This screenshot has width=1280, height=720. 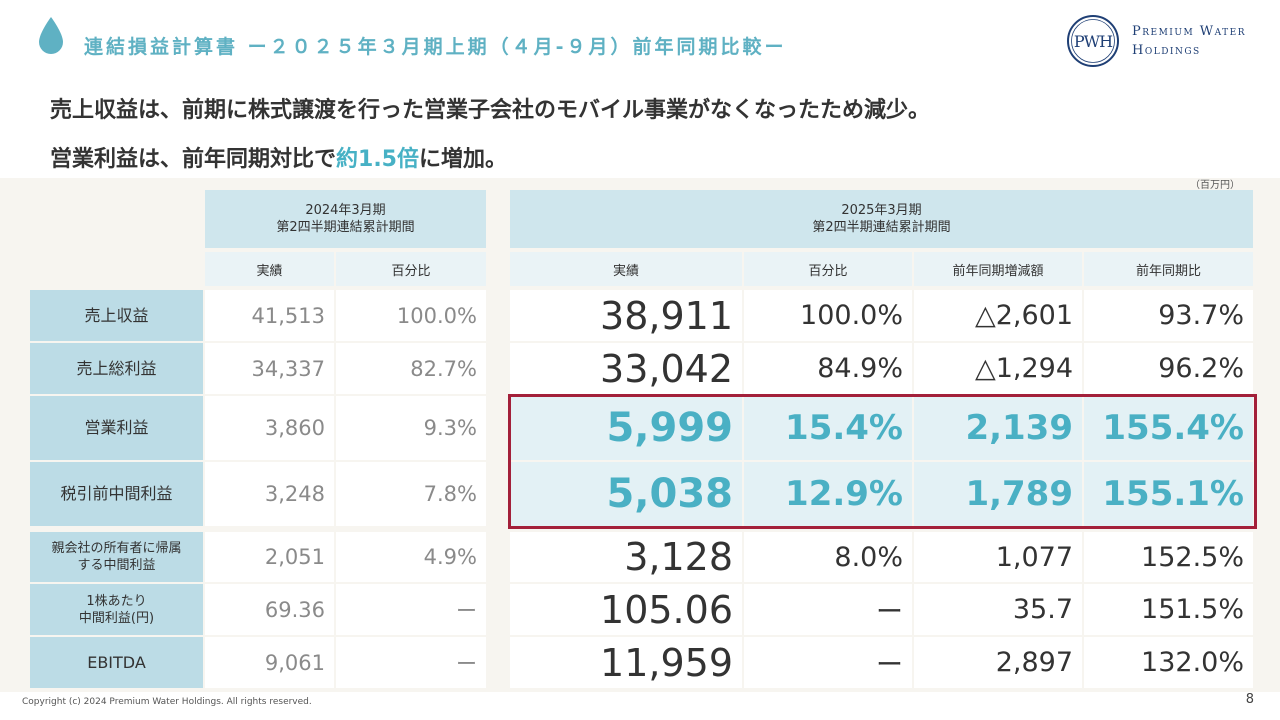 I want to click on cell-actual-2024: 41,513, so click(x=269, y=315).